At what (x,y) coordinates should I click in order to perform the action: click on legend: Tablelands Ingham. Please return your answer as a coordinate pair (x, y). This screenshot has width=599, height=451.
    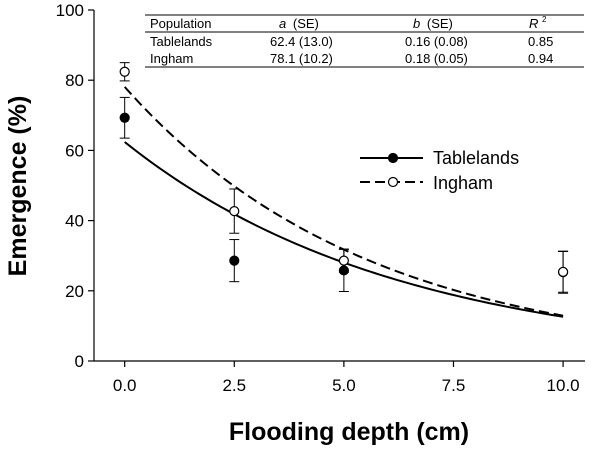
    Looking at the image, I should click on (439, 170).